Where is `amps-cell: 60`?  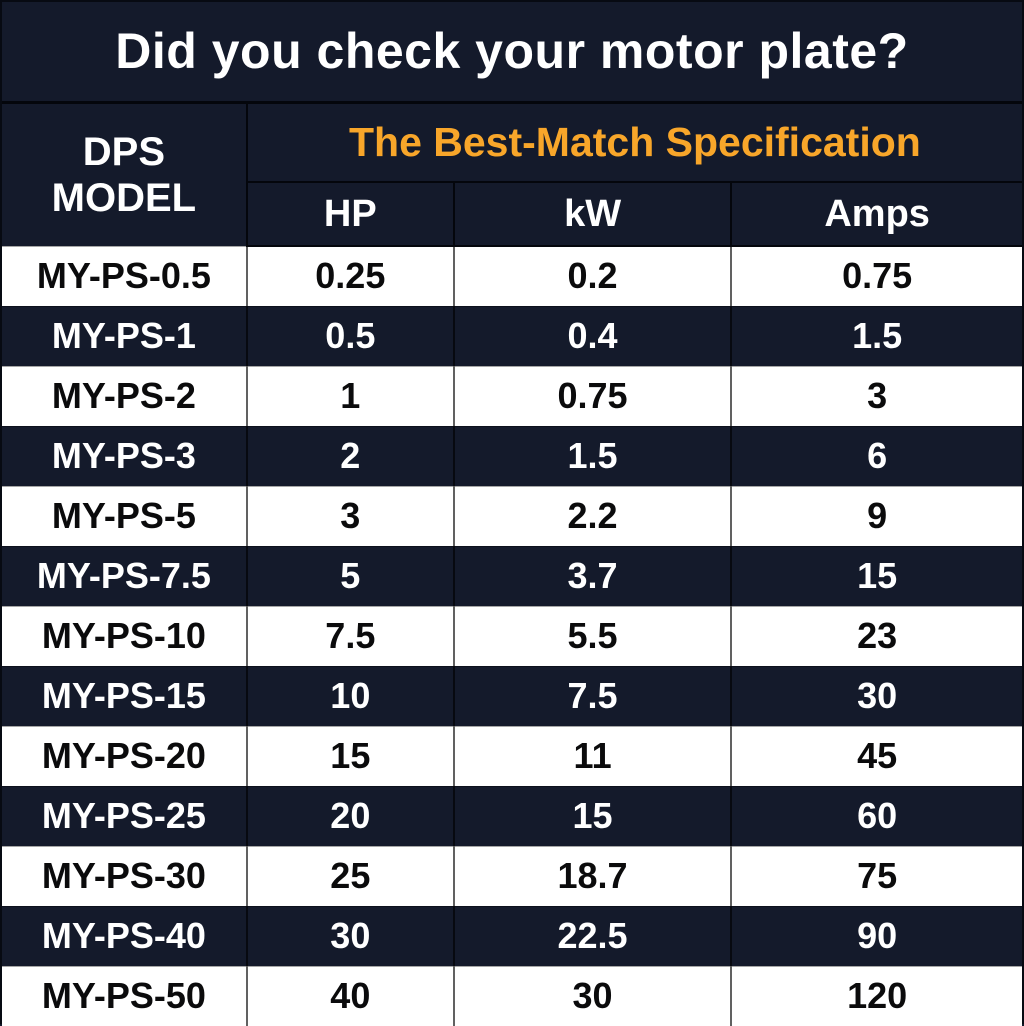 amps-cell: 60 is located at coordinates (876, 815).